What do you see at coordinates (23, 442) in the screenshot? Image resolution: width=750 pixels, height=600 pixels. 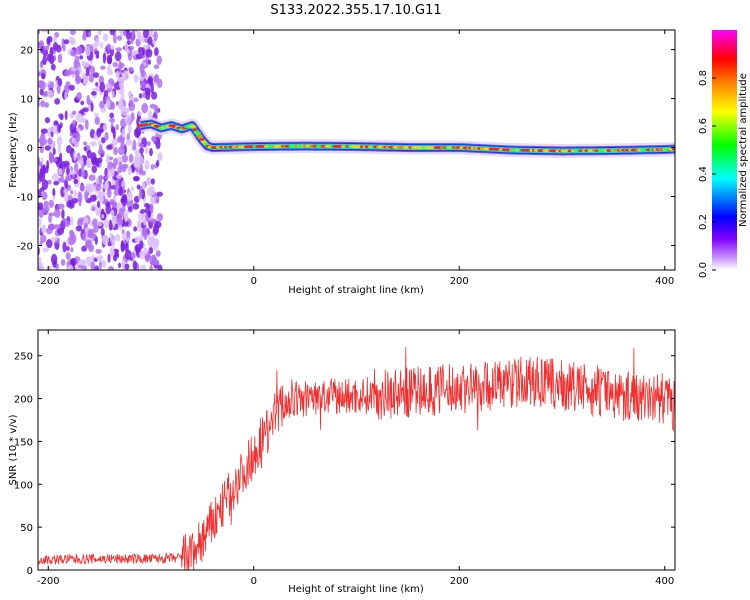 I see `y-tick-label: 150` at bounding box center [23, 442].